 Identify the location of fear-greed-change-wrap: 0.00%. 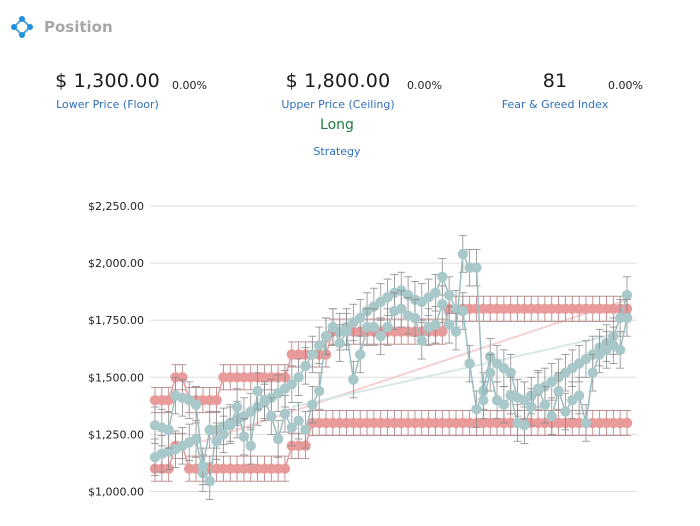
(625, 83).